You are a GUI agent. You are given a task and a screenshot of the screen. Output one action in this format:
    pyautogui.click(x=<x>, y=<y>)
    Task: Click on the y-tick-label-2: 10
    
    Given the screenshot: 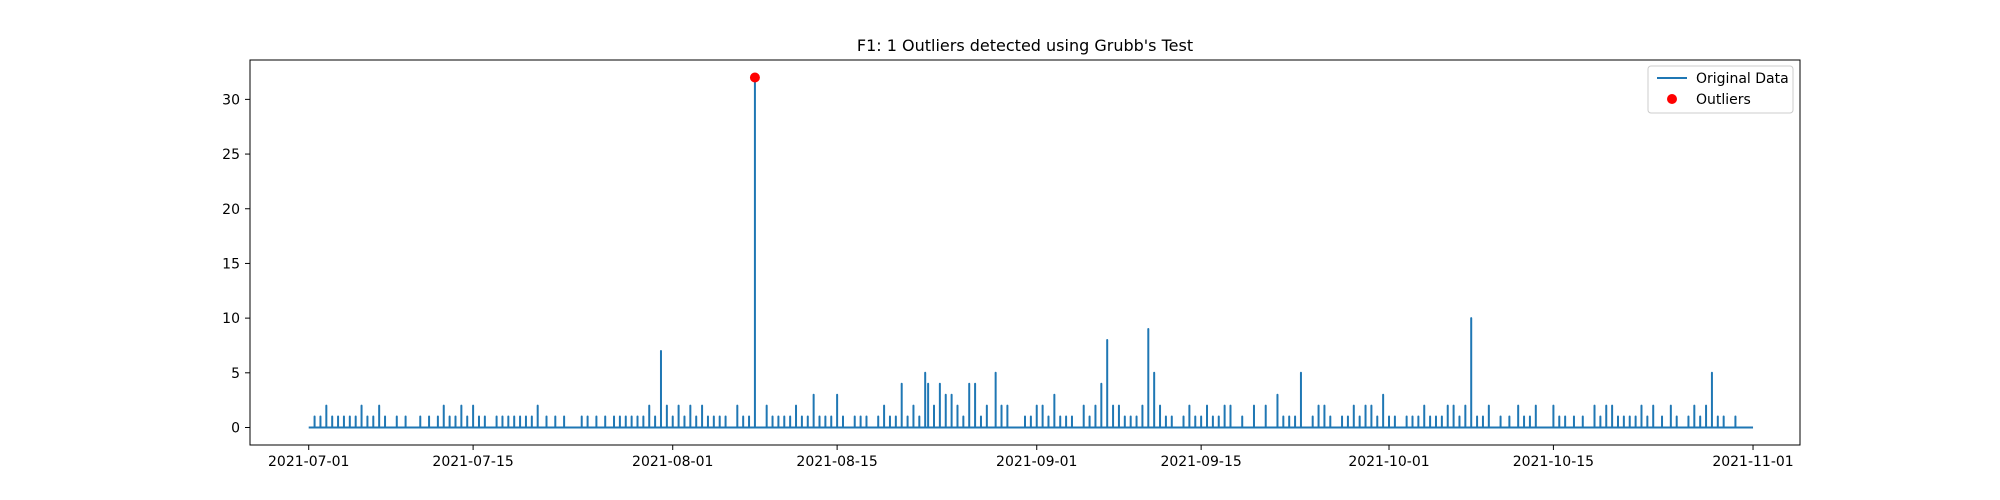 What is the action you would take?
    pyautogui.click(x=231, y=319)
    